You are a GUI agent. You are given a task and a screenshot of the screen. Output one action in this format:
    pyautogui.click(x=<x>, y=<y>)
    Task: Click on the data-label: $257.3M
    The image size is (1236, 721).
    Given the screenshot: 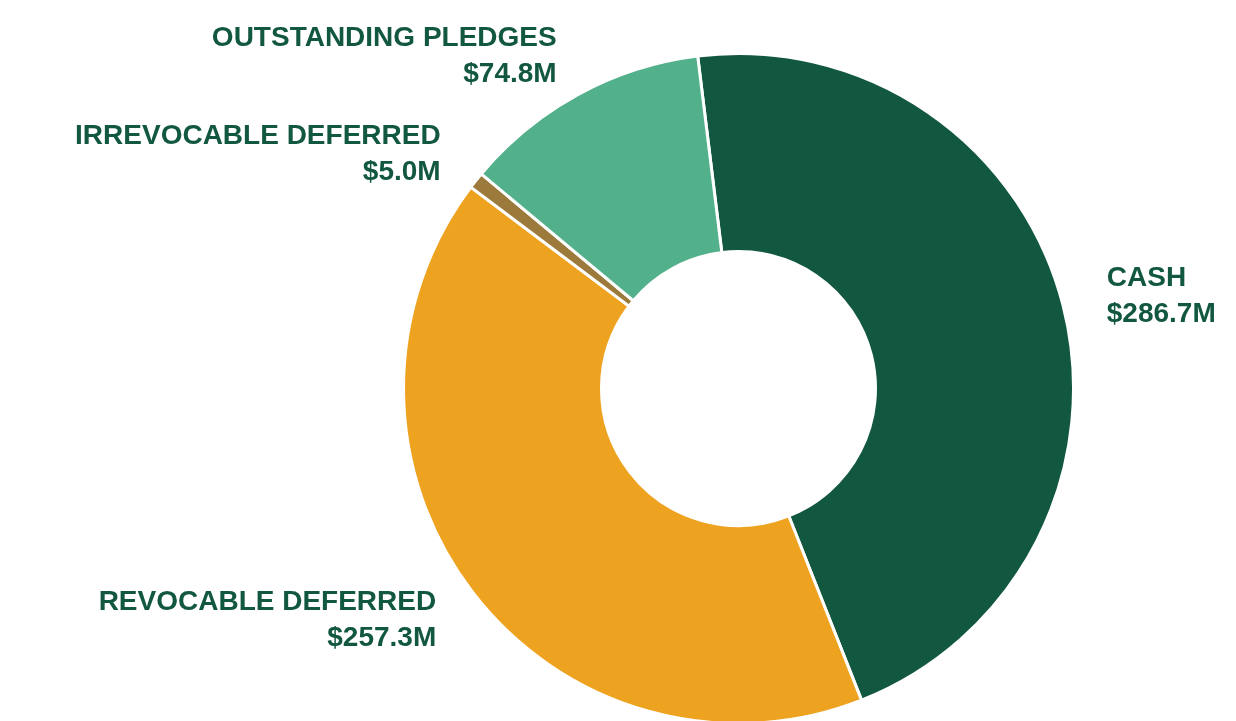 What is the action you would take?
    pyautogui.click(x=382, y=637)
    